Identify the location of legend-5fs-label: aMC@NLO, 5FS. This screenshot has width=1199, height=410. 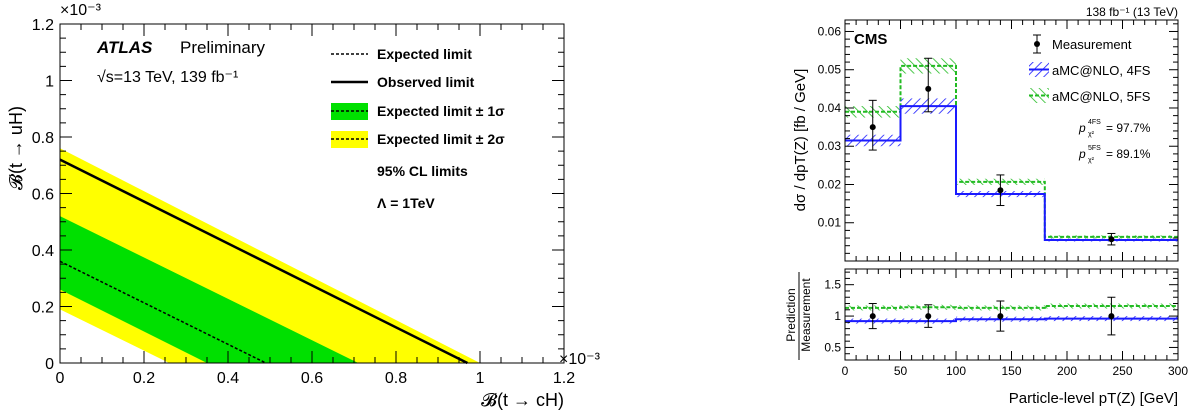
(1101, 96).